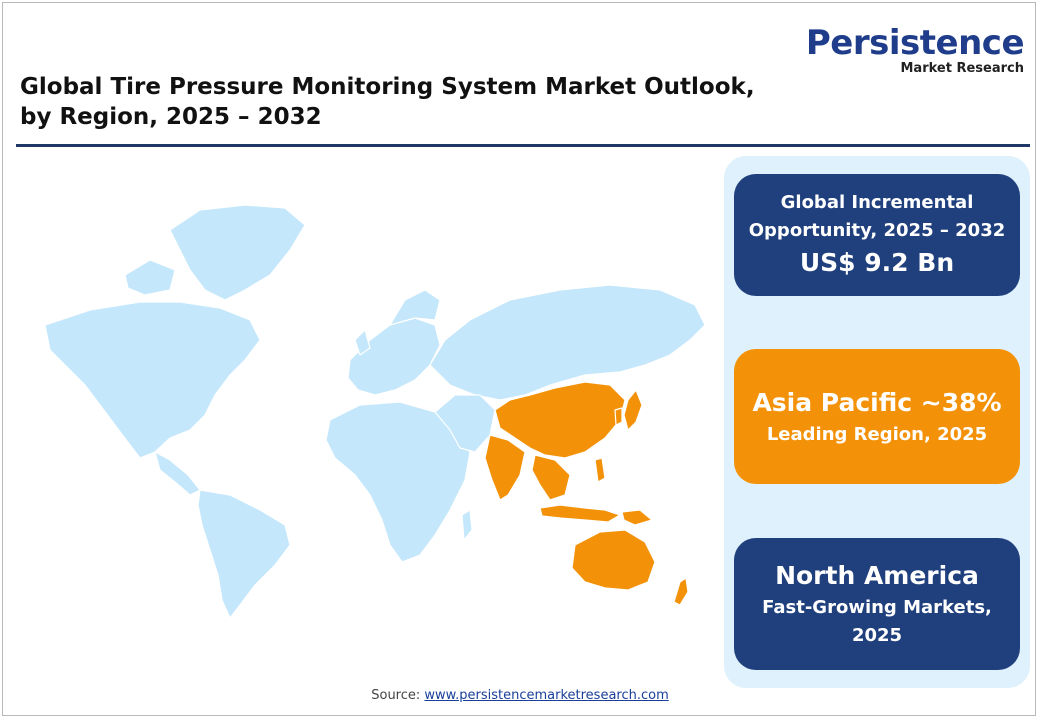 This screenshot has height=720, width=1040. What do you see at coordinates (237, 252) in the screenshot?
I see `greenland-region` at bounding box center [237, 252].